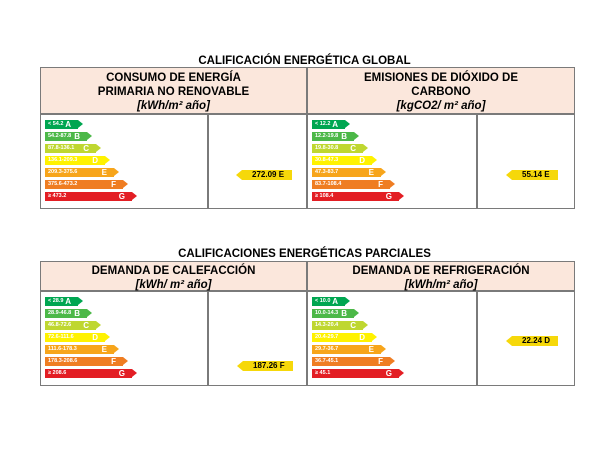 This screenshot has height=457, width=609. Describe the element at coordinates (327, 337) in the screenshot. I see `rating-range-label: 20.4-29.7` at that location.